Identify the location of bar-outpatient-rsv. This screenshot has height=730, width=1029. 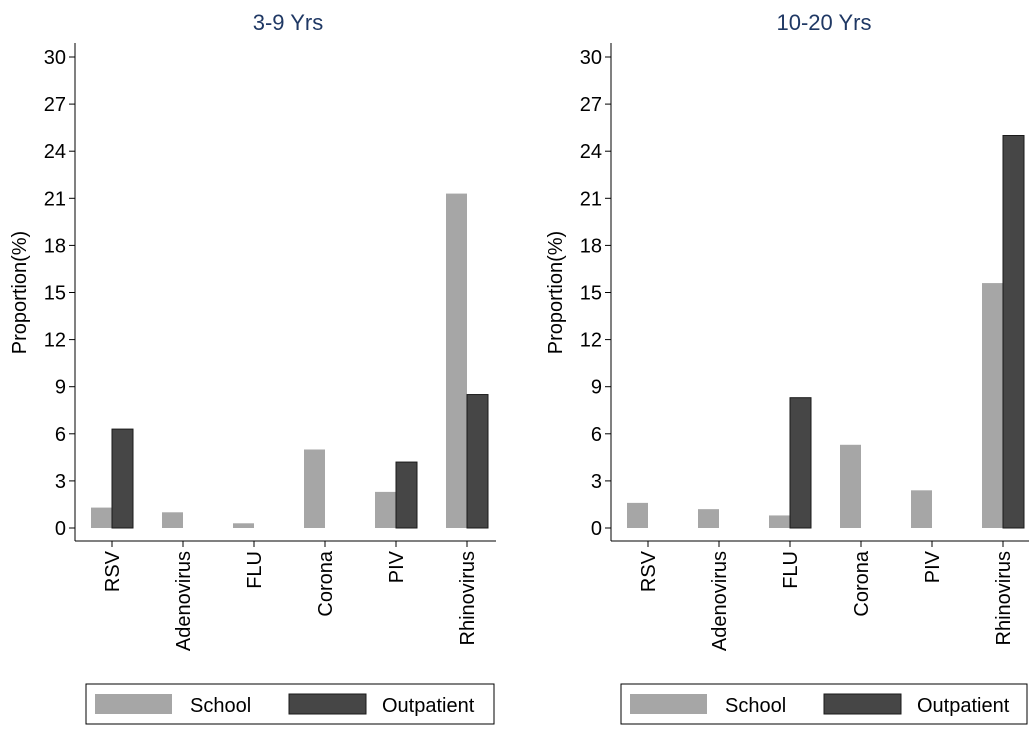
(122, 478).